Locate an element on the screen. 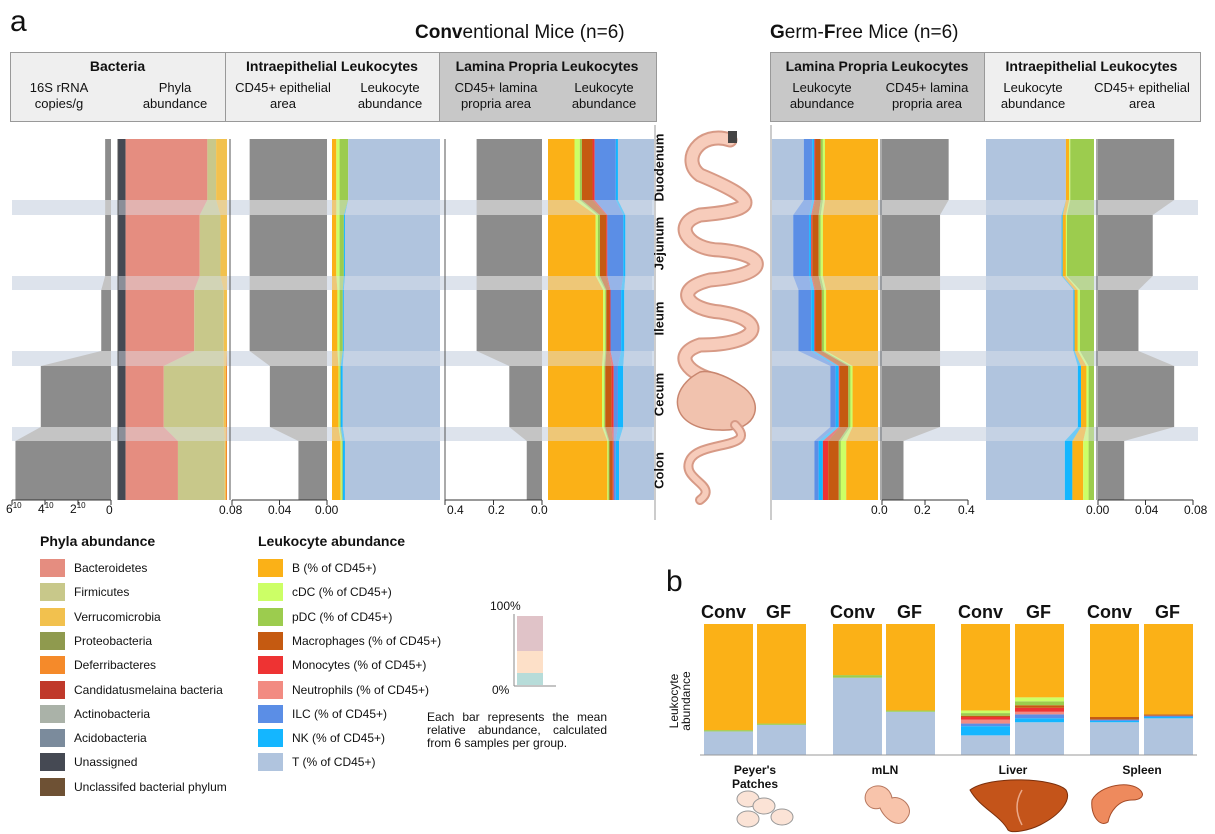 Image resolution: width=1215 pixels, height=834 pixels. iel-abund-gf-bar is located at coordinates (1030, 320).